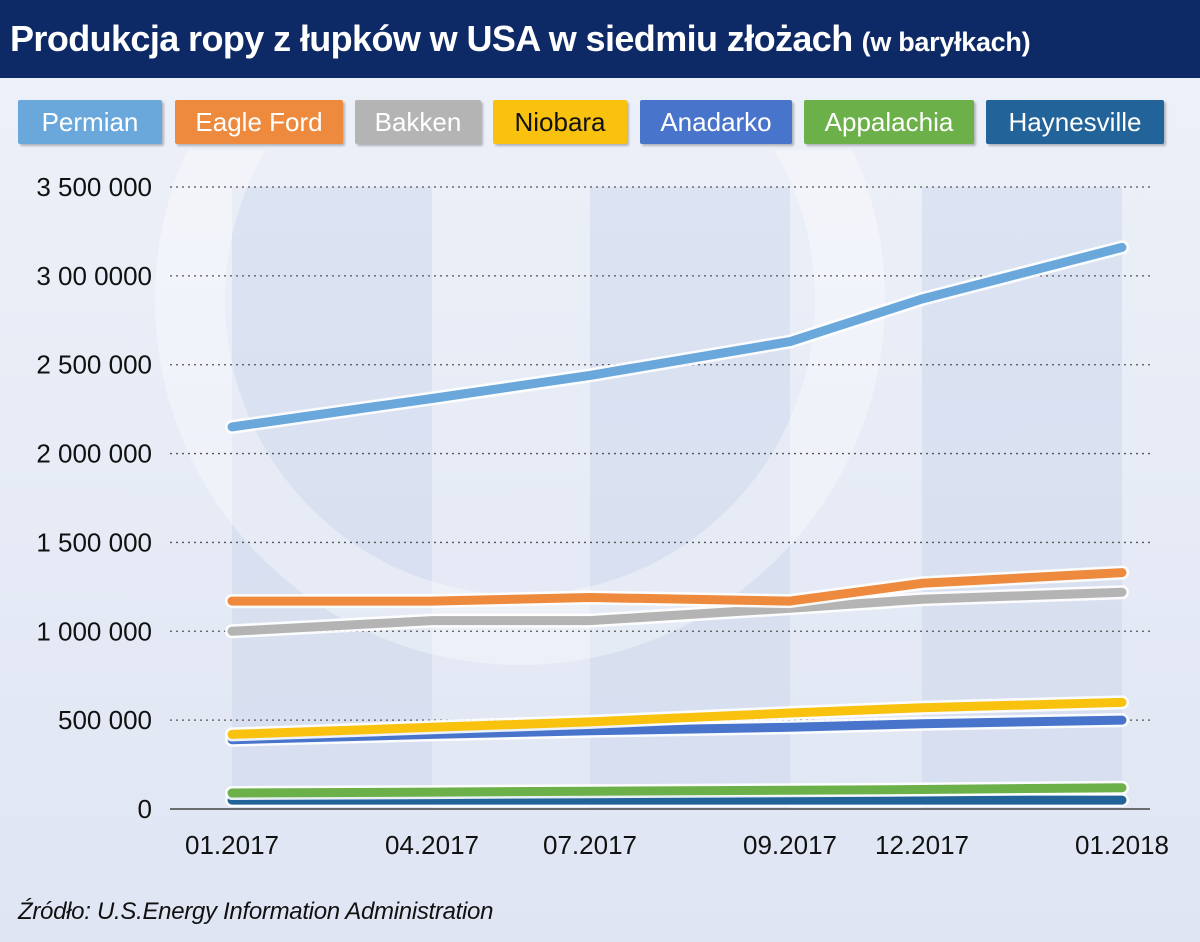 This screenshot has width=1200, height=942. What do you see at coordinates (716, 122) in the screenshot?
I see `legend-item-anadarko: Anadarko` at bounding box center [716, 122].